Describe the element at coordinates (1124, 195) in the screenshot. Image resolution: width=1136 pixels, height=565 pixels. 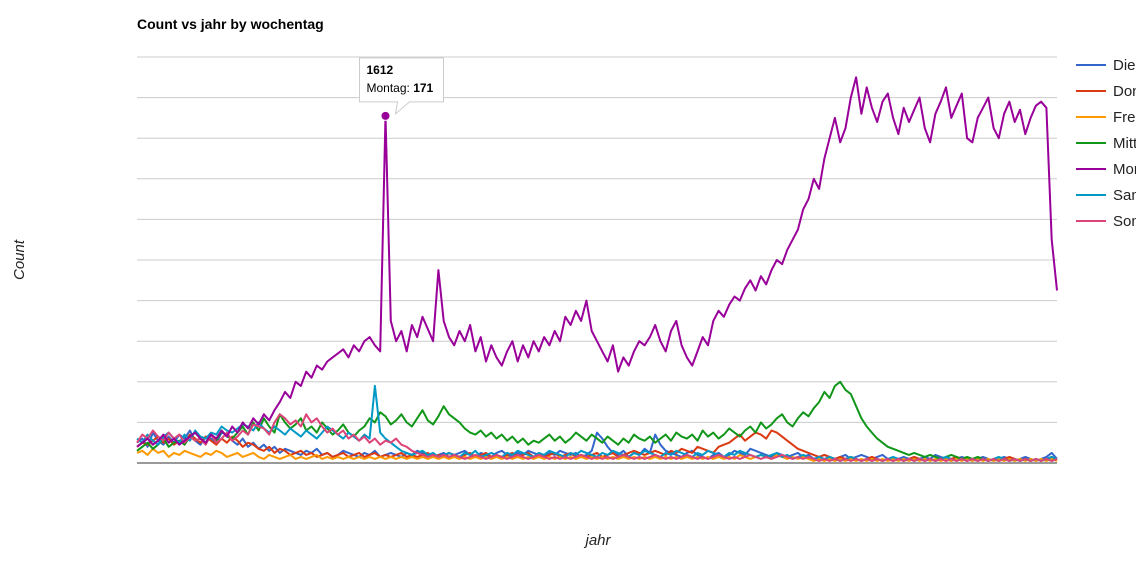
I see `legend-label: Samstag` at that location.